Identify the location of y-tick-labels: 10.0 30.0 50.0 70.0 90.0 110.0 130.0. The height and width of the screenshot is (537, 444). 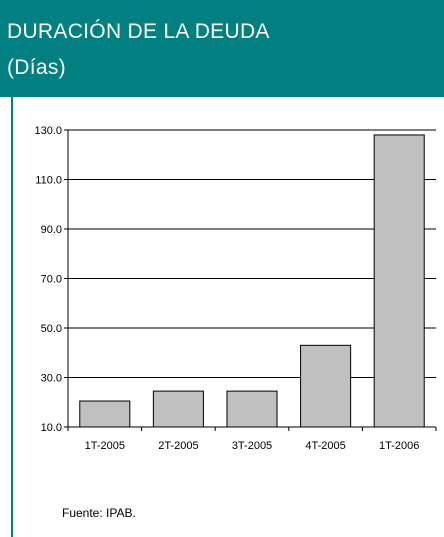
(48, 279).